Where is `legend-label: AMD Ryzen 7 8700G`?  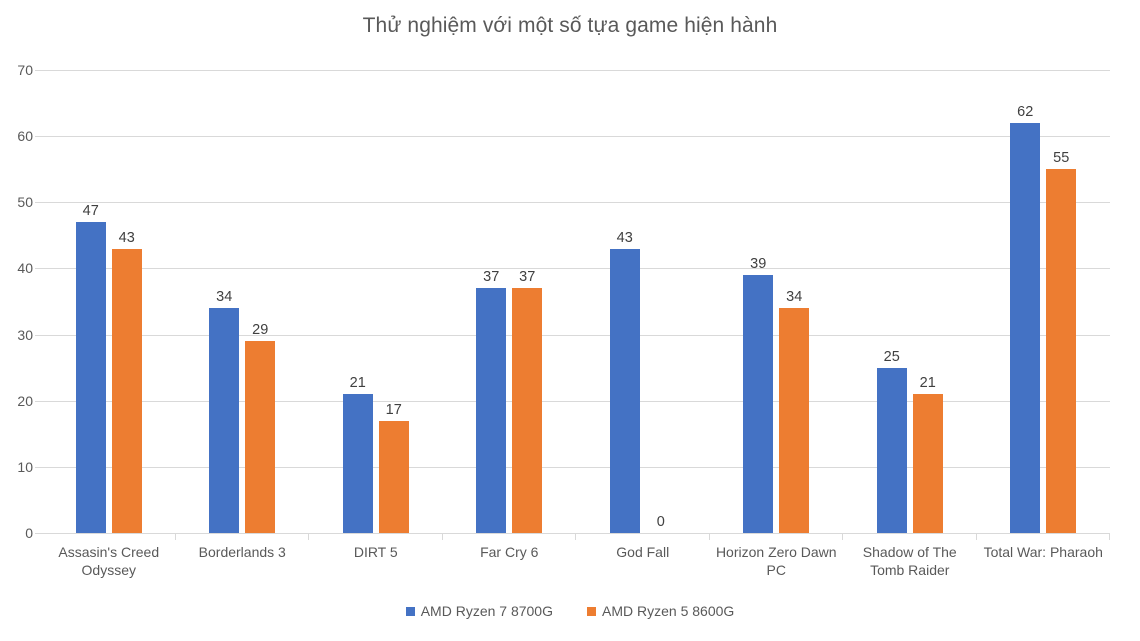
legend-label: AMD Ryzen 7 8700G is located at coordinates (486, 611).